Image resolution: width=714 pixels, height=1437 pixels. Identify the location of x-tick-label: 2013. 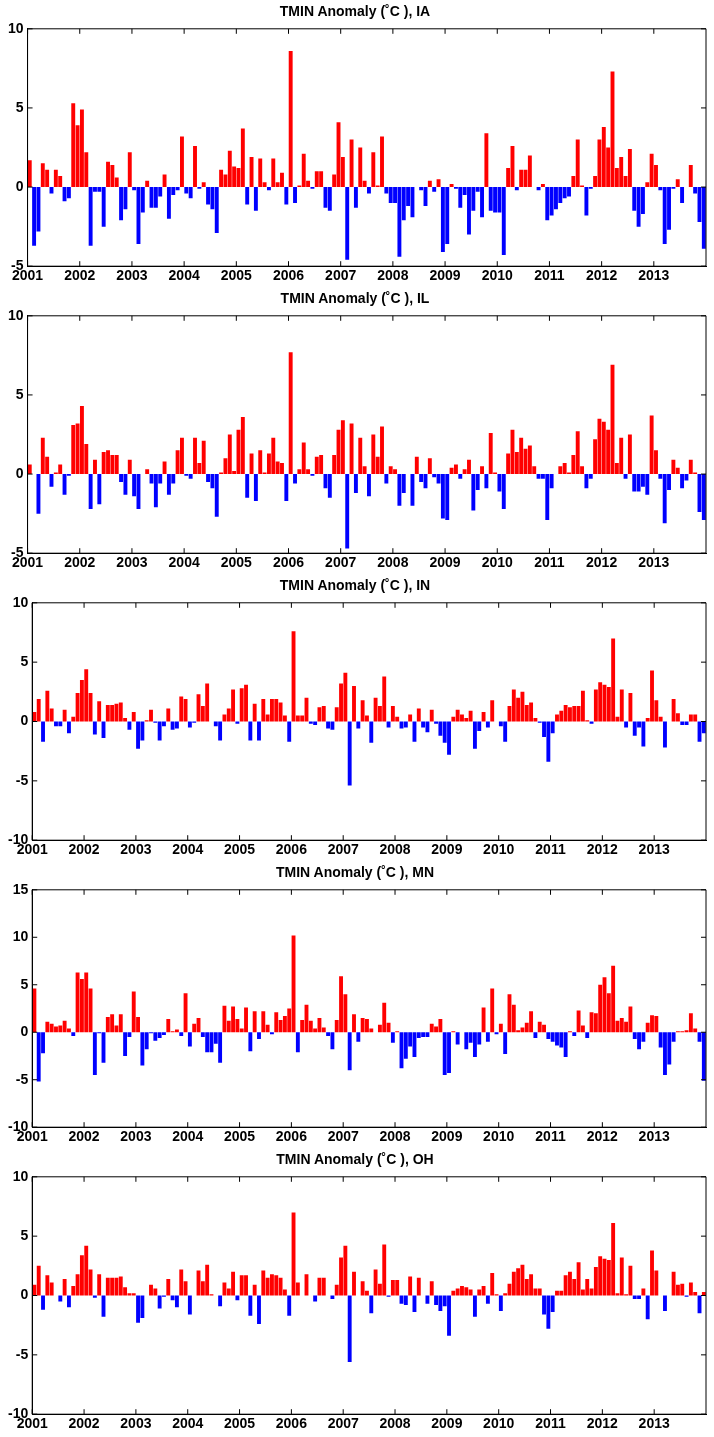
(654, 562).